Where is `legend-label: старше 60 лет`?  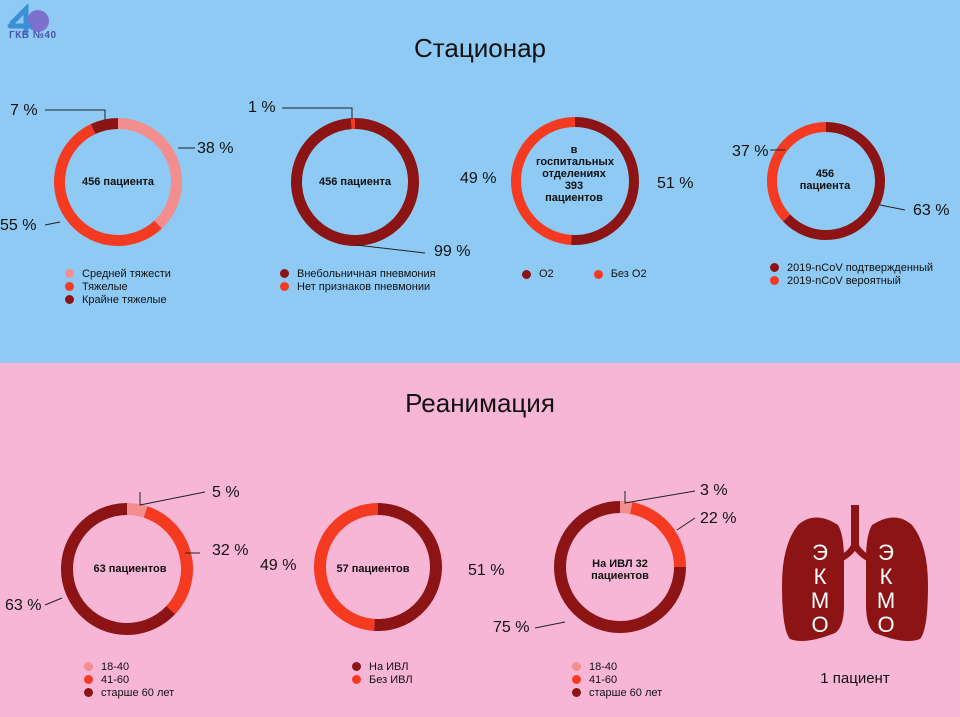
legend-label: старше 60 лет is located at coordinates (138, 692).